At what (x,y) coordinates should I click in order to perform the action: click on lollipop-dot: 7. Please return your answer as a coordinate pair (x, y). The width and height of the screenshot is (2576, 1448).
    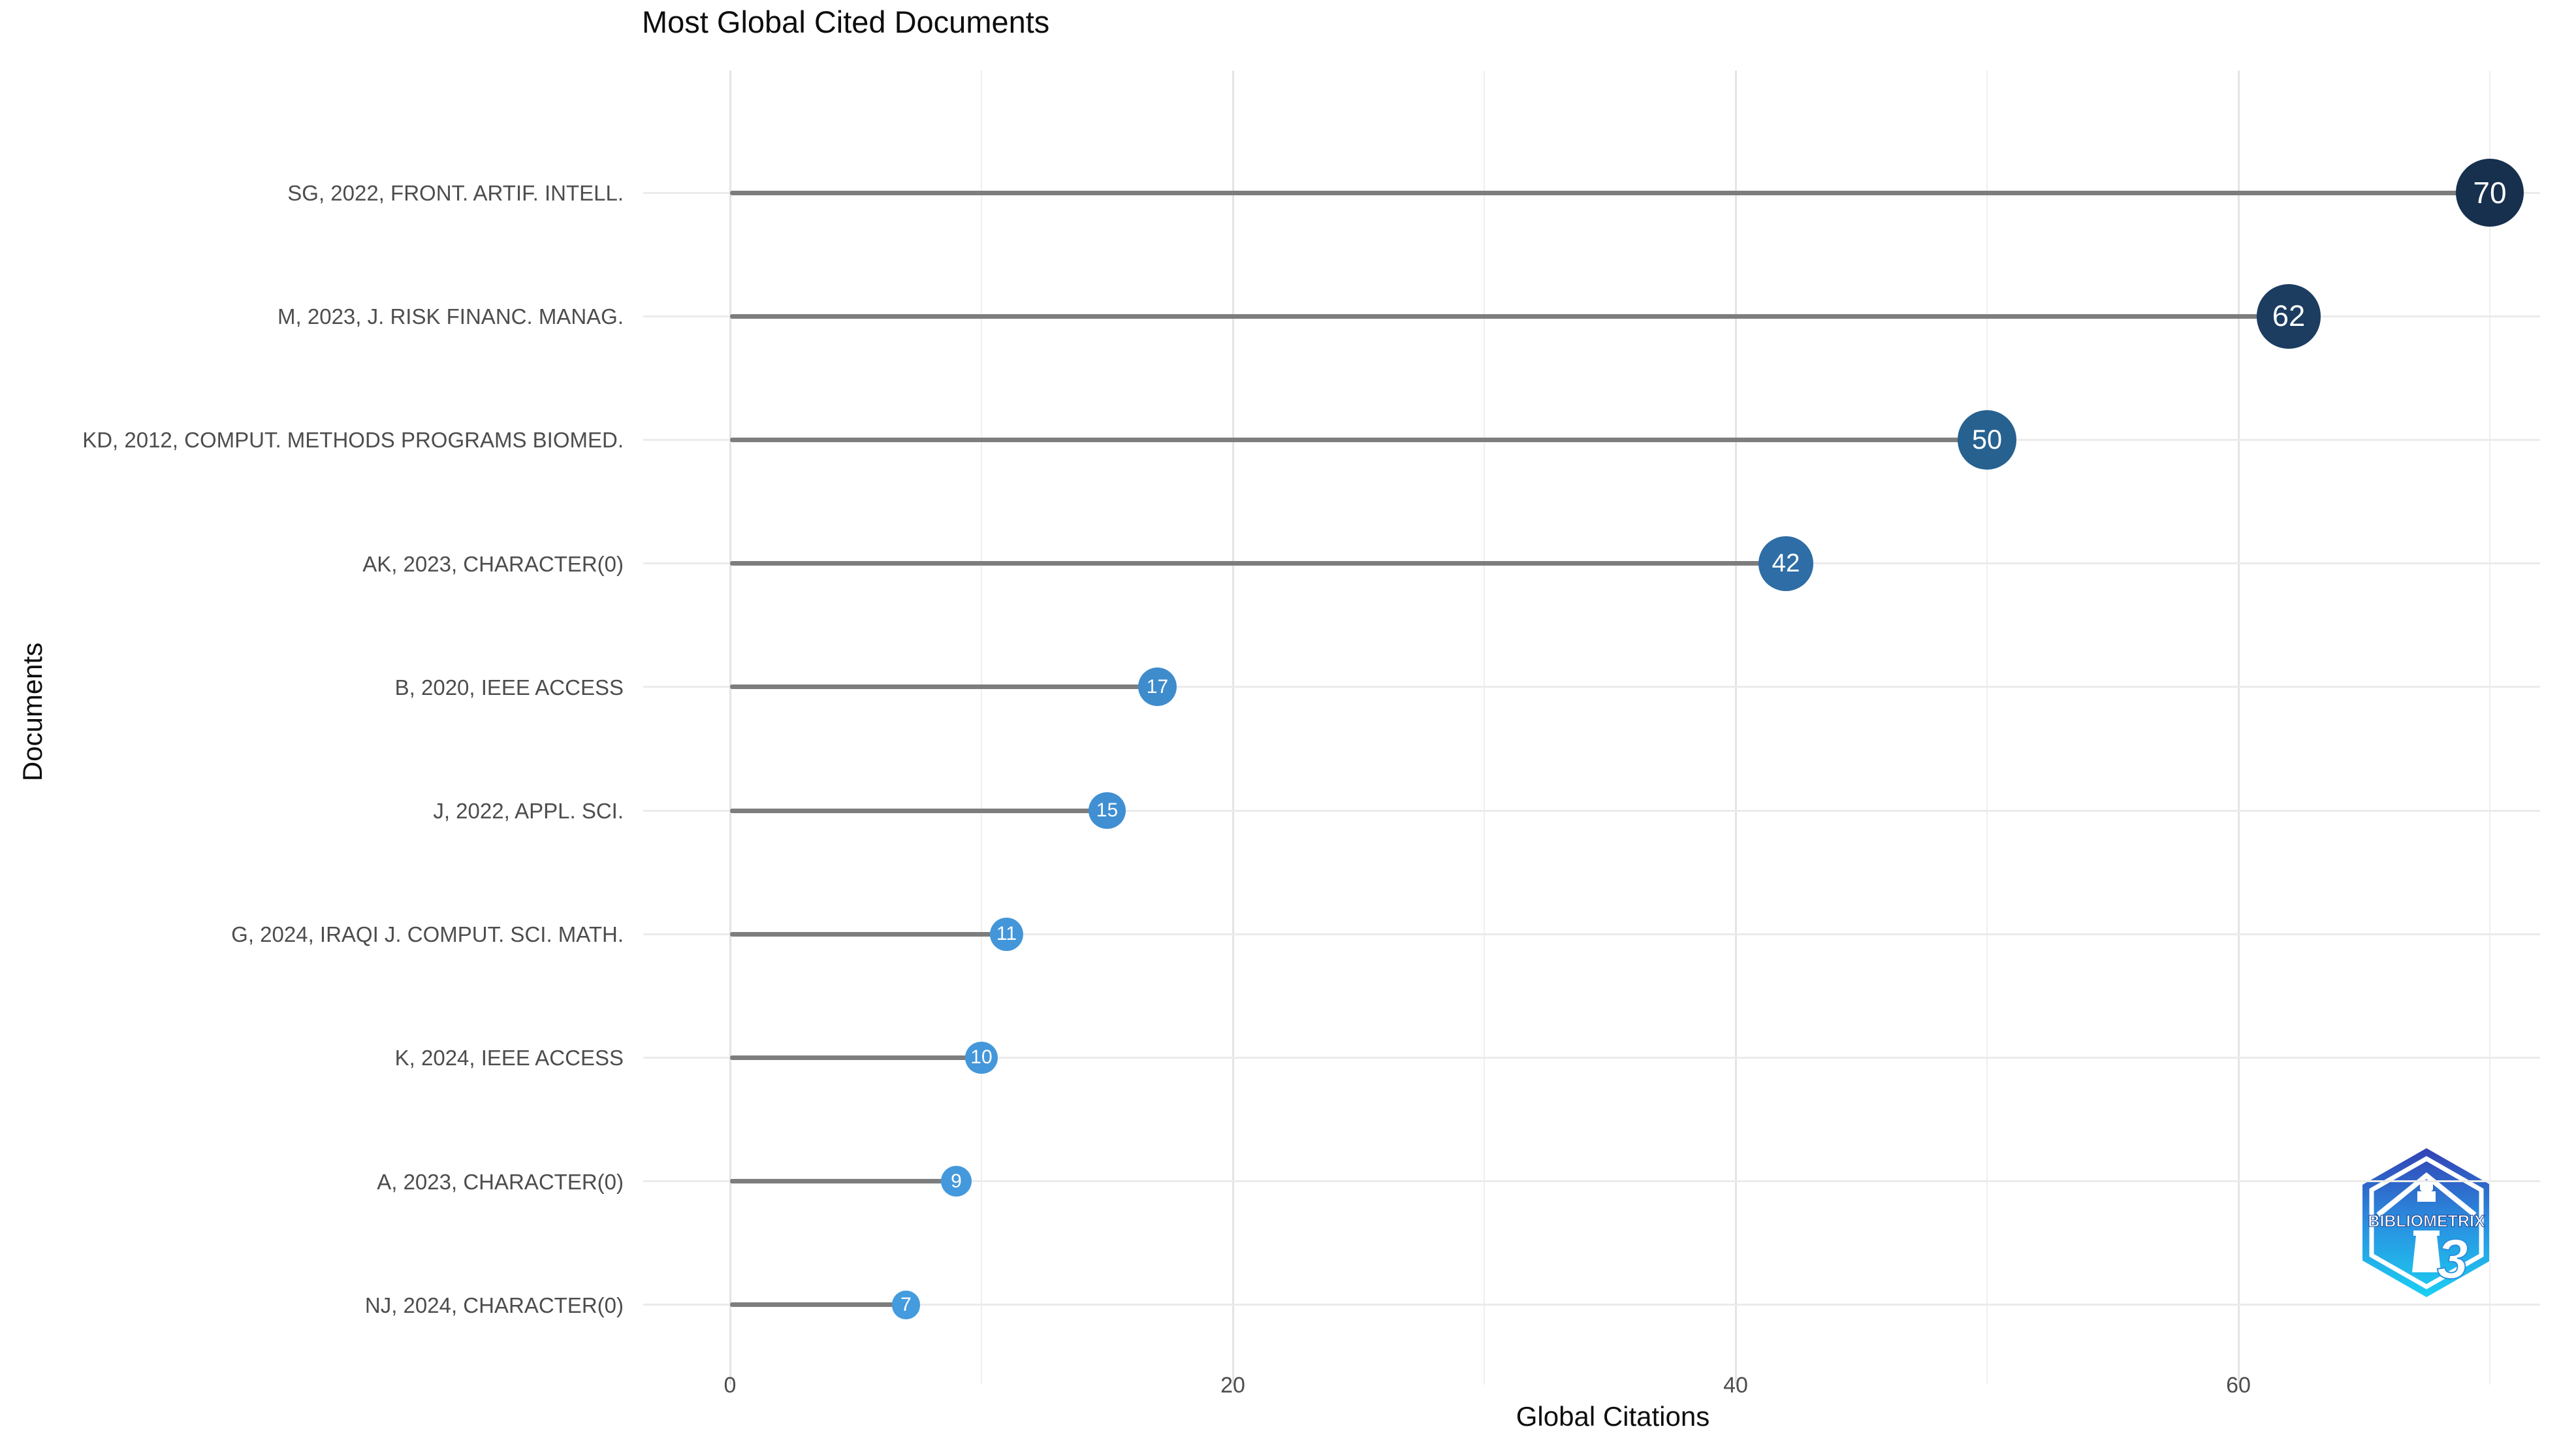
    Looking at the image, I should click on (906, 1304).